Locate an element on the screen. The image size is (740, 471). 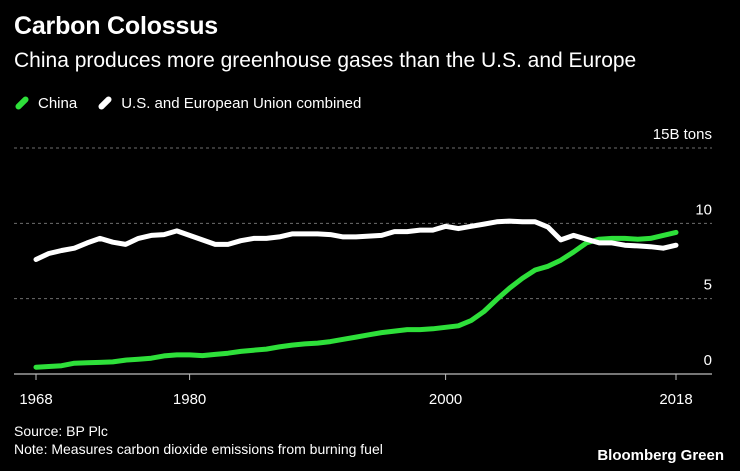
y-tick-label-10: 10 is located at coordinates (703, 209).